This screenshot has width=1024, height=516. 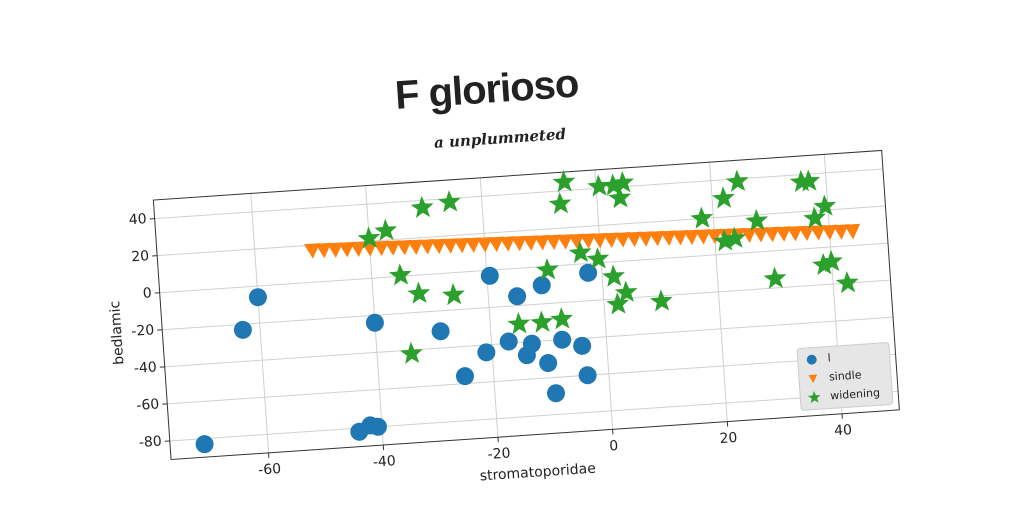 What do you see at coordinates (150, 443) in the screenshot?
I see `y-tick-label: -80` at bounding box center [150, 443].